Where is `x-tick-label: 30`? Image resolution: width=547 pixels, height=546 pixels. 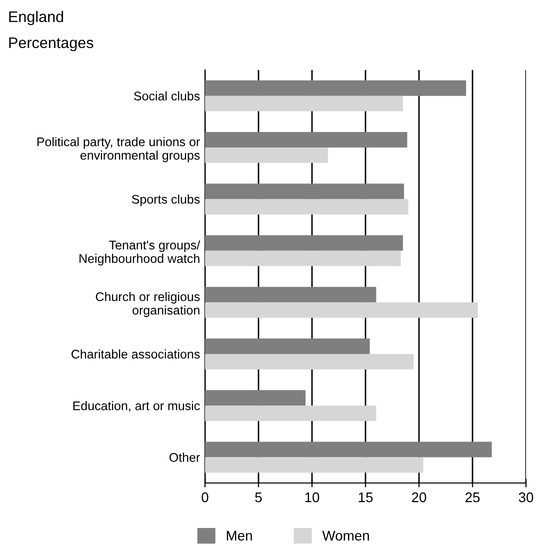 x-tick-label: 30 is located at coordinates (526, 497).